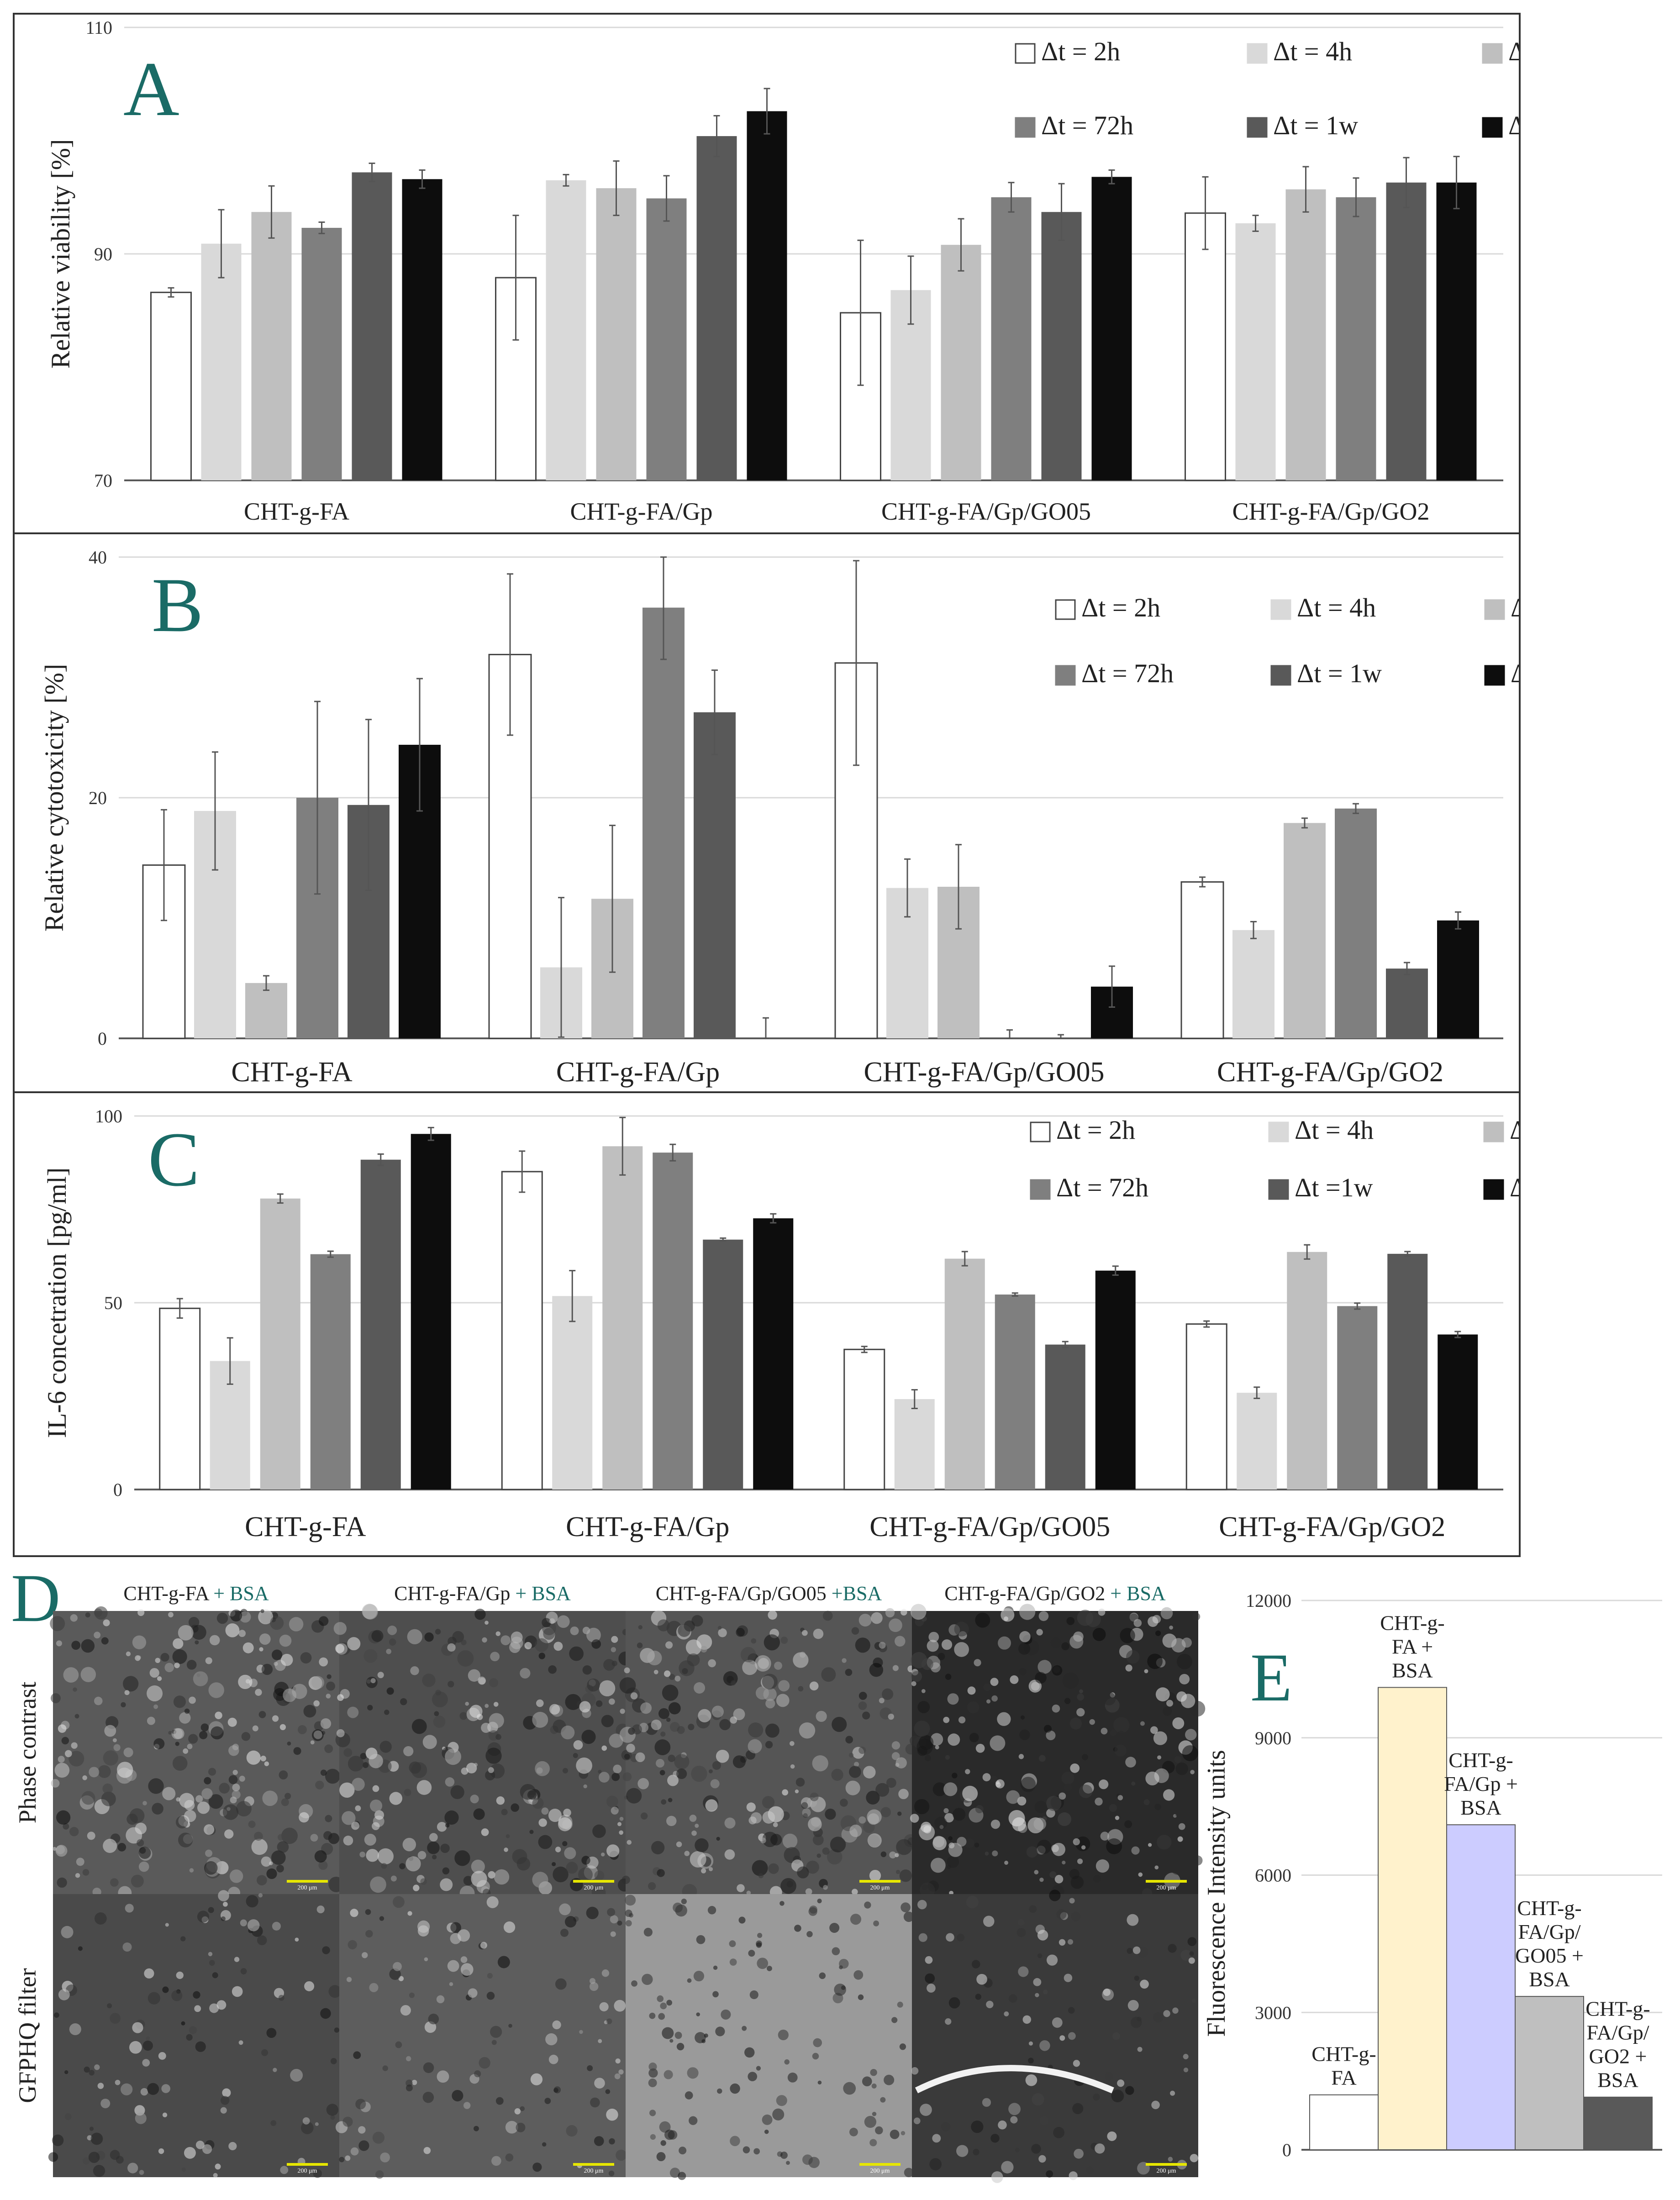 Image resolution: width=1680 pixels, height=2200 pixels. What do you see at coordinates (174, 1159) in the screenshot?
I see `panel-letter: C` at bounding box center [174, 1159].